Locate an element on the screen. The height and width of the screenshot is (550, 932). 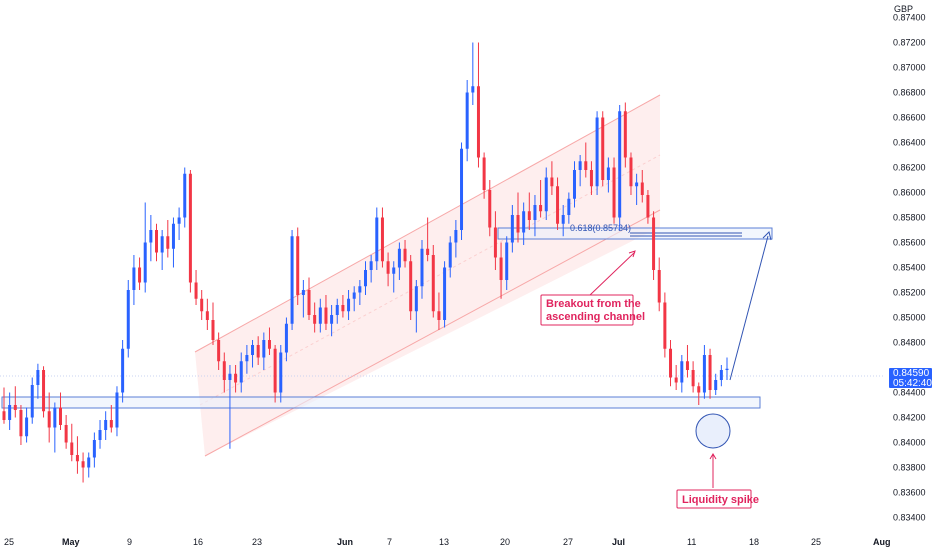
last-price-badge: 0.84590 05:42:40 is located at coordinates (910, 378).